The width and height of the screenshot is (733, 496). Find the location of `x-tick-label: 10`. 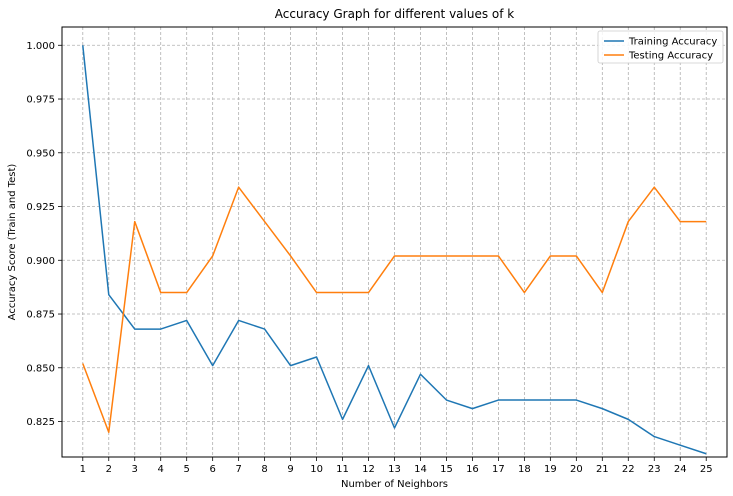

x-tick-label: 10 is located at coordinates (316, 469).